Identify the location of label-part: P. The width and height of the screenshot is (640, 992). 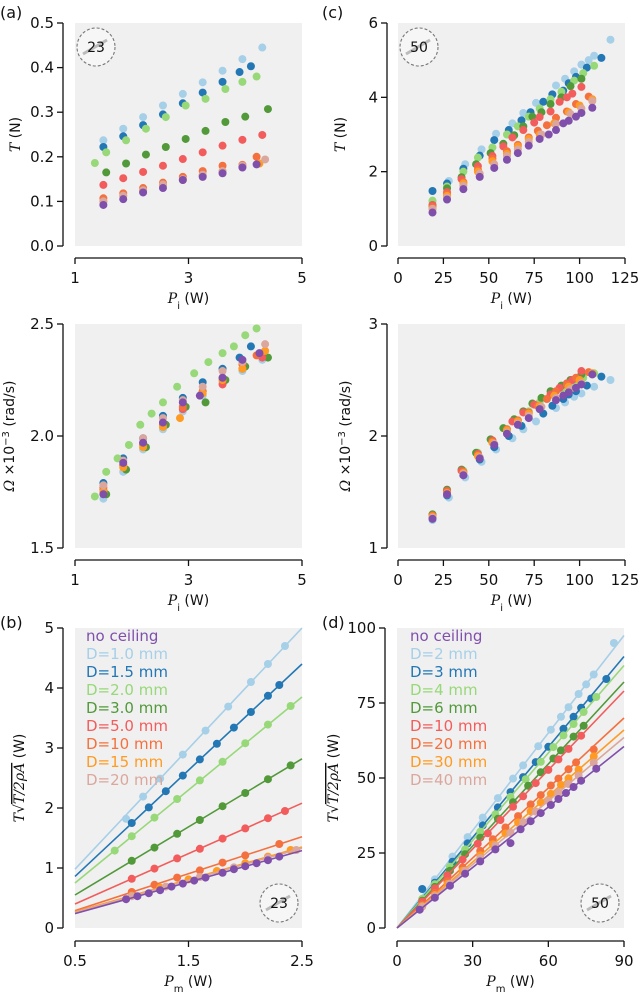
(495, 299).